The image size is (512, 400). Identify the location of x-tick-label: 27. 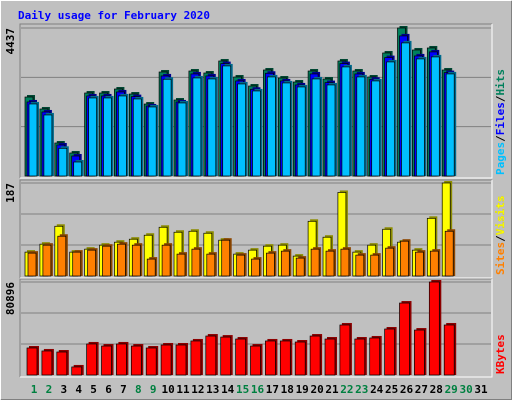
(421, 389).